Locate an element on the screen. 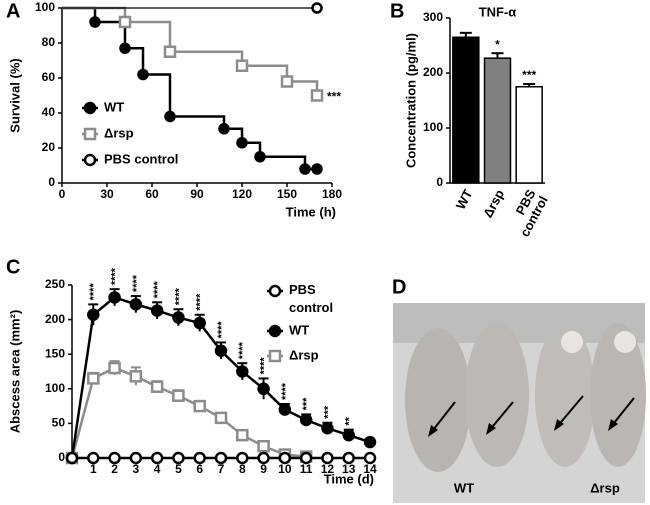 The image size is (650, 505). panel-letter: C is located at coordinates (13, 267).